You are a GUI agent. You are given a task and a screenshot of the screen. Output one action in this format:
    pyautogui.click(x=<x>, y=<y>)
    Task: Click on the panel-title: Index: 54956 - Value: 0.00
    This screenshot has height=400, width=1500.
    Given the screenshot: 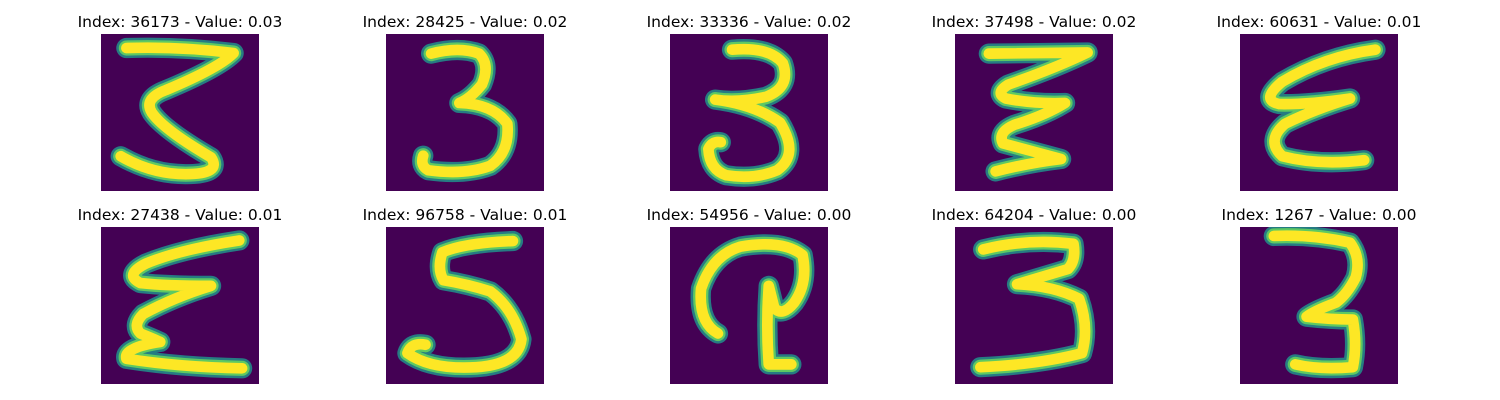 What is the action you would take?
    pyautogui.click(x=749, y=215)
    